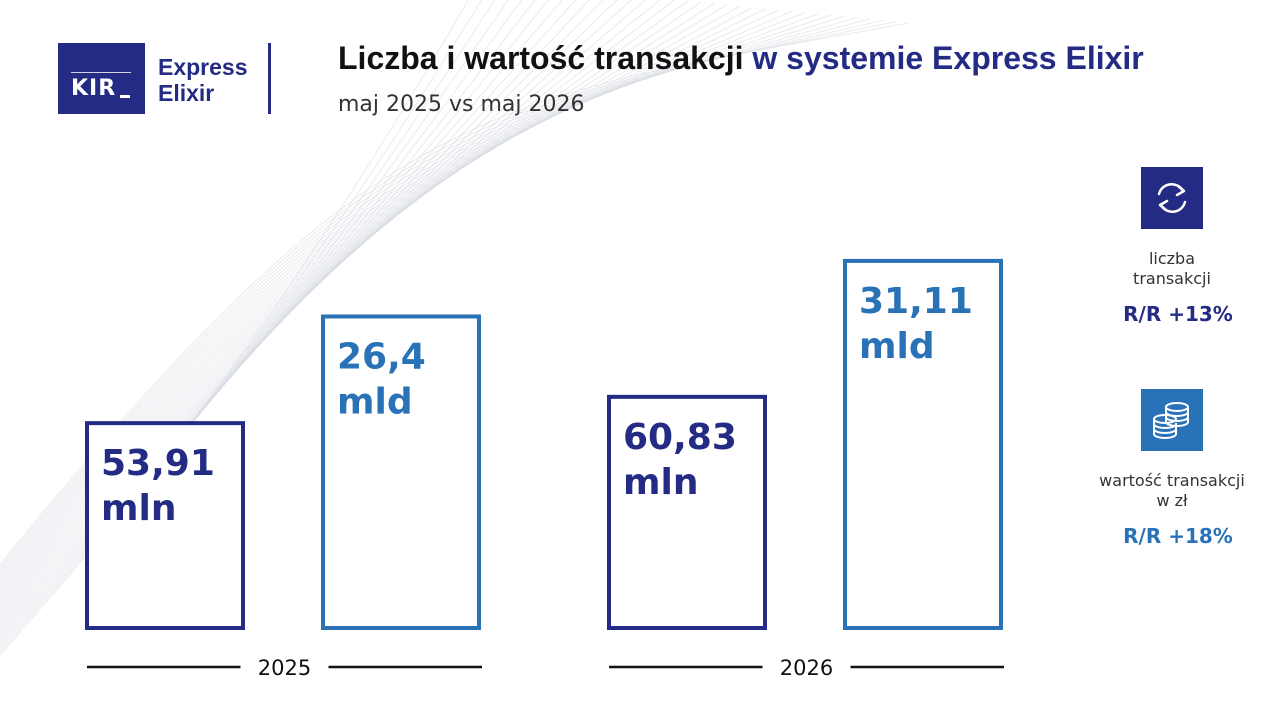 This screenshot has height=720, width=1280. I want to click on express-elixir-logo: Express Elixir, so click(203, 80).